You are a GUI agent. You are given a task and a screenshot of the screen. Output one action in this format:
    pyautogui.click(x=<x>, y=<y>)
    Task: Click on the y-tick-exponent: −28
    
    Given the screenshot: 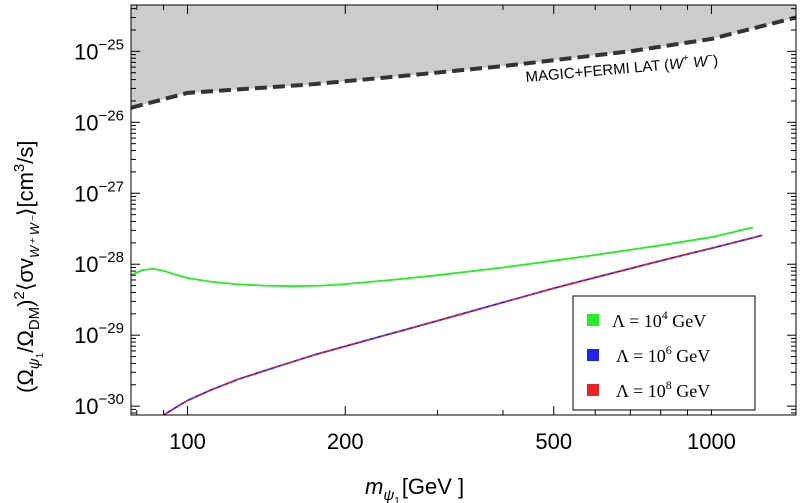 What is the action you would take?
    pyautogui.click(x=111, y=257)
    